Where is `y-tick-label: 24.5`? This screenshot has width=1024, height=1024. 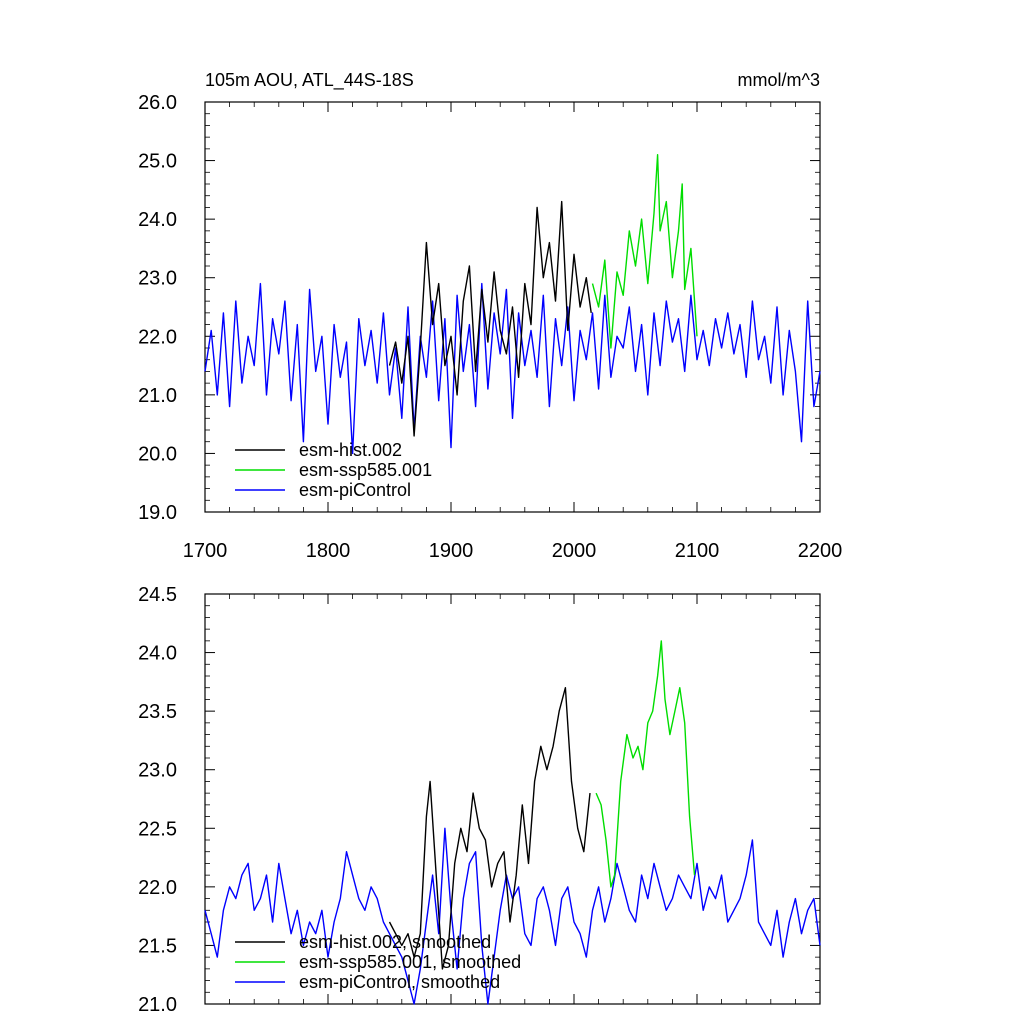 y-tick-label: 24.5 is located at coordinates (157, 595).